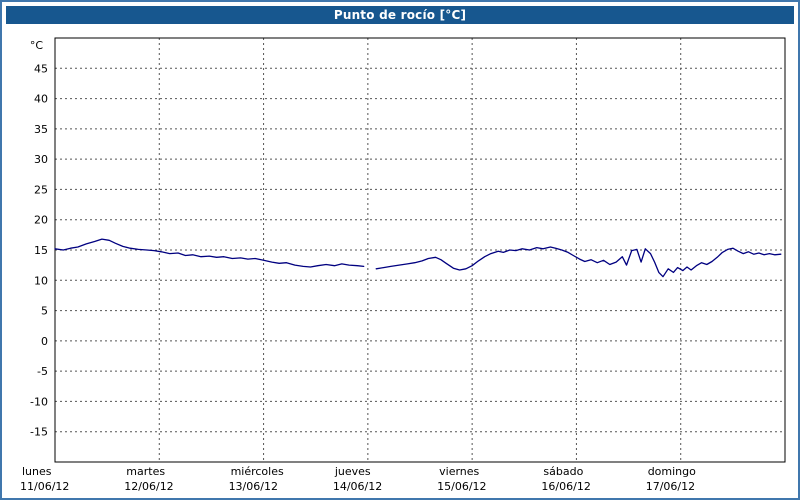 The width and height of the screenshot is (800, 500). Describe the element at coordinates (145, 471) in the screenshot. I see `svg-text: martes` at that location.